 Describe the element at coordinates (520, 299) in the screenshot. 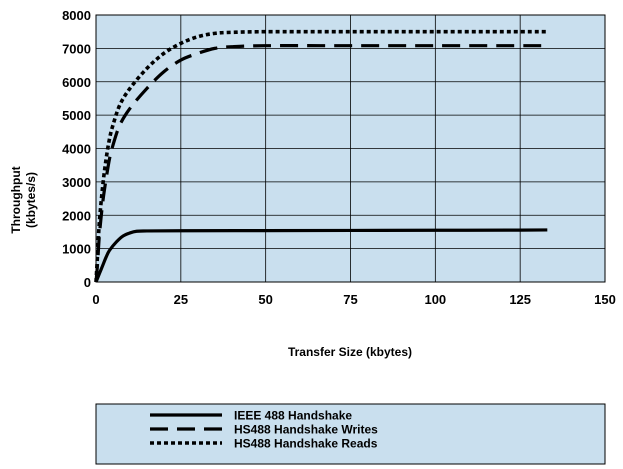

I see `x-tick-label: 125` at that location.